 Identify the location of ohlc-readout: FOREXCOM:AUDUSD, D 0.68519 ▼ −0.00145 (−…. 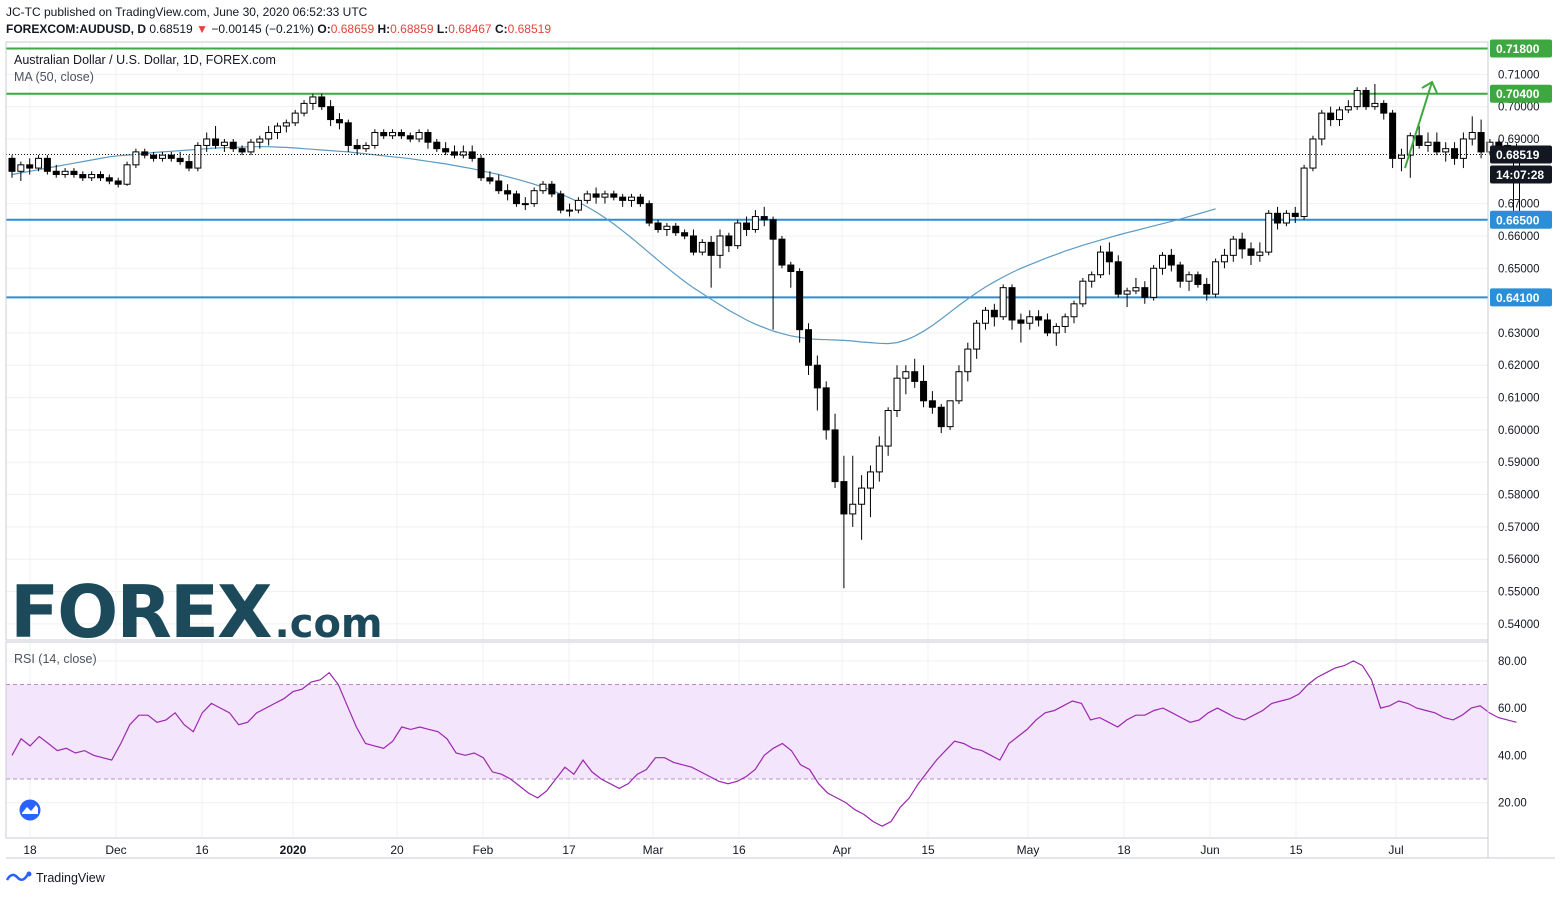
(278, 29).